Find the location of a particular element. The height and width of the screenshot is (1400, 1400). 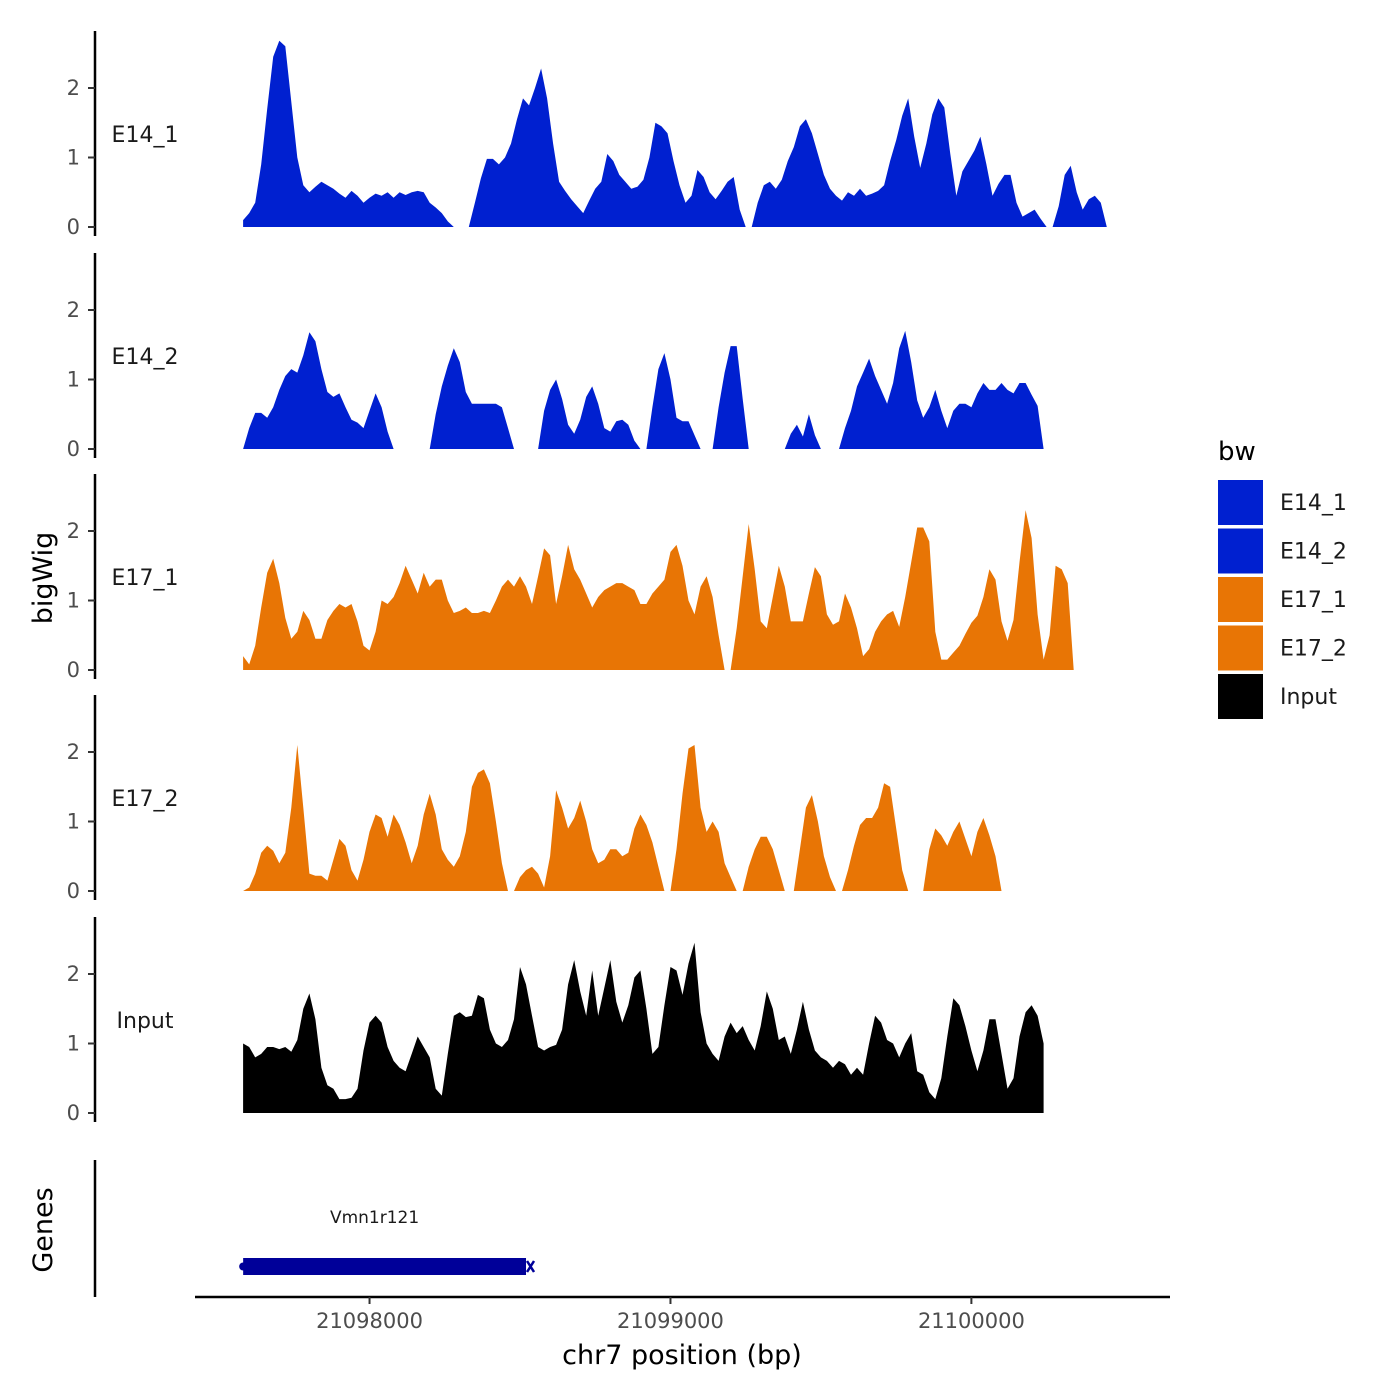

track-label: E17_1 is located at coordinates (145, 578).